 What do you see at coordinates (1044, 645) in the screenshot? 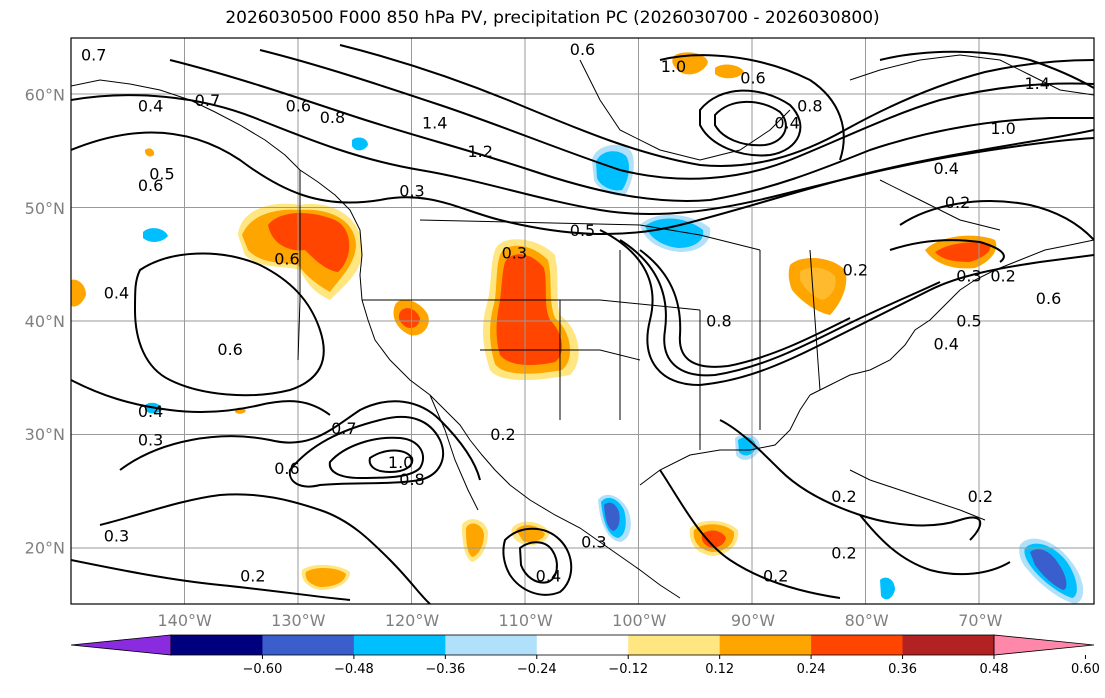
I see `colorbar-extend-high` at bounding box center [1044, 645].